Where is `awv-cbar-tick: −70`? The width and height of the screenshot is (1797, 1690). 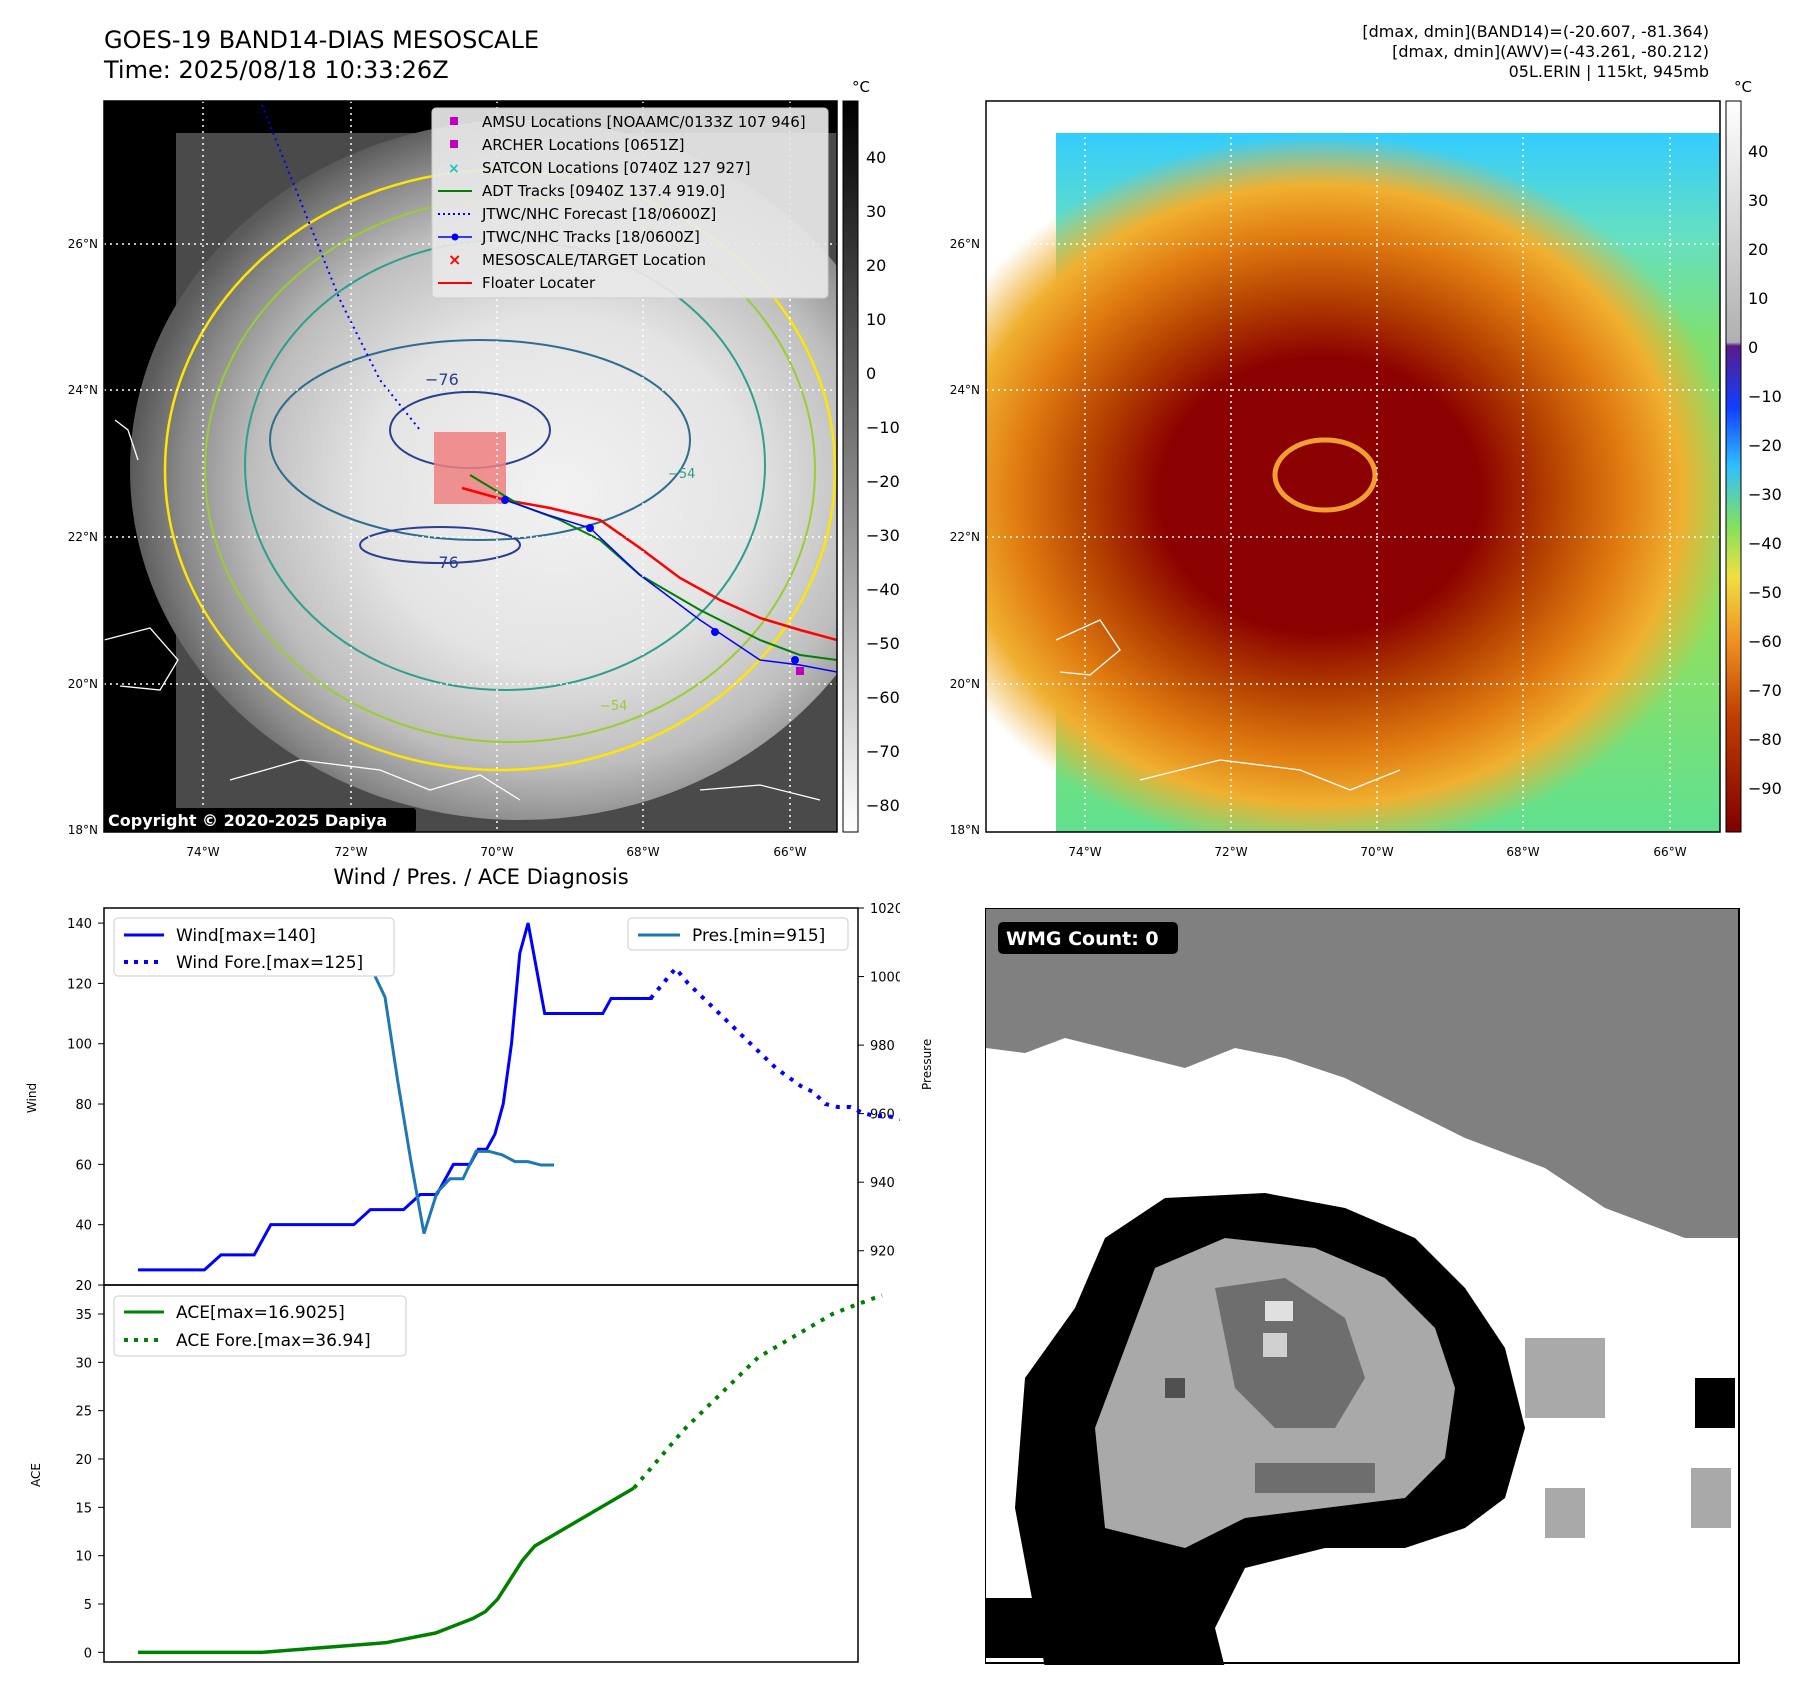 awv-cbar-tick: −70 is located at coordinates (1765, 690).